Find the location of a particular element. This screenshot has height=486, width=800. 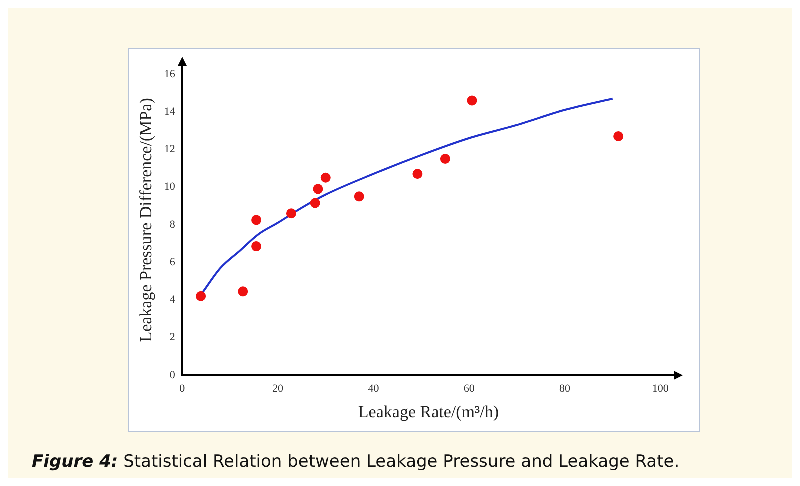

x-tick-label: 100 is located at coordinates (661, 388).